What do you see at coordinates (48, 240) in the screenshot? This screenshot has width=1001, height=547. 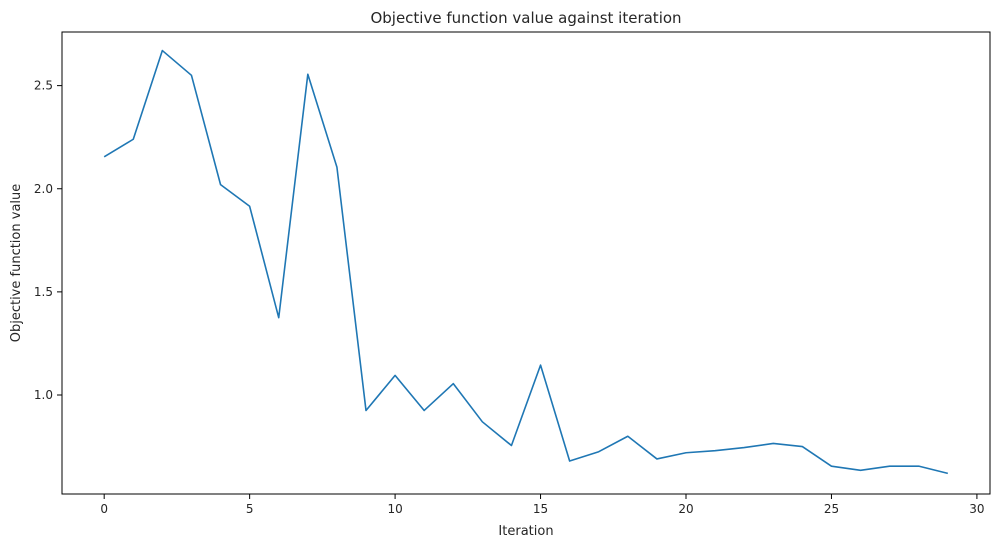 I see `y-axis: 1.0 1.5 2.0 2.5` at bounding box center [48, 240].